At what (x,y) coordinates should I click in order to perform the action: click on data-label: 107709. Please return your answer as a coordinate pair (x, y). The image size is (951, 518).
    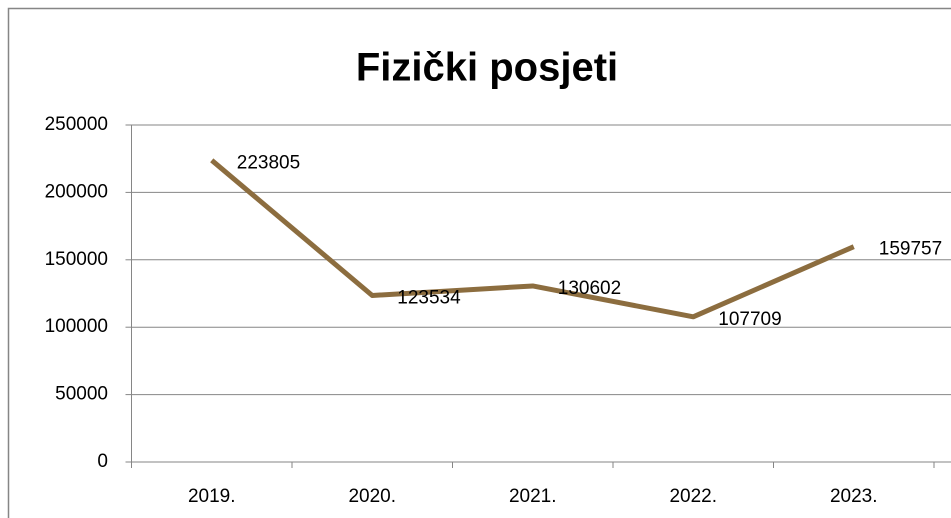
    Looking at the image, I should click on (749, 319).